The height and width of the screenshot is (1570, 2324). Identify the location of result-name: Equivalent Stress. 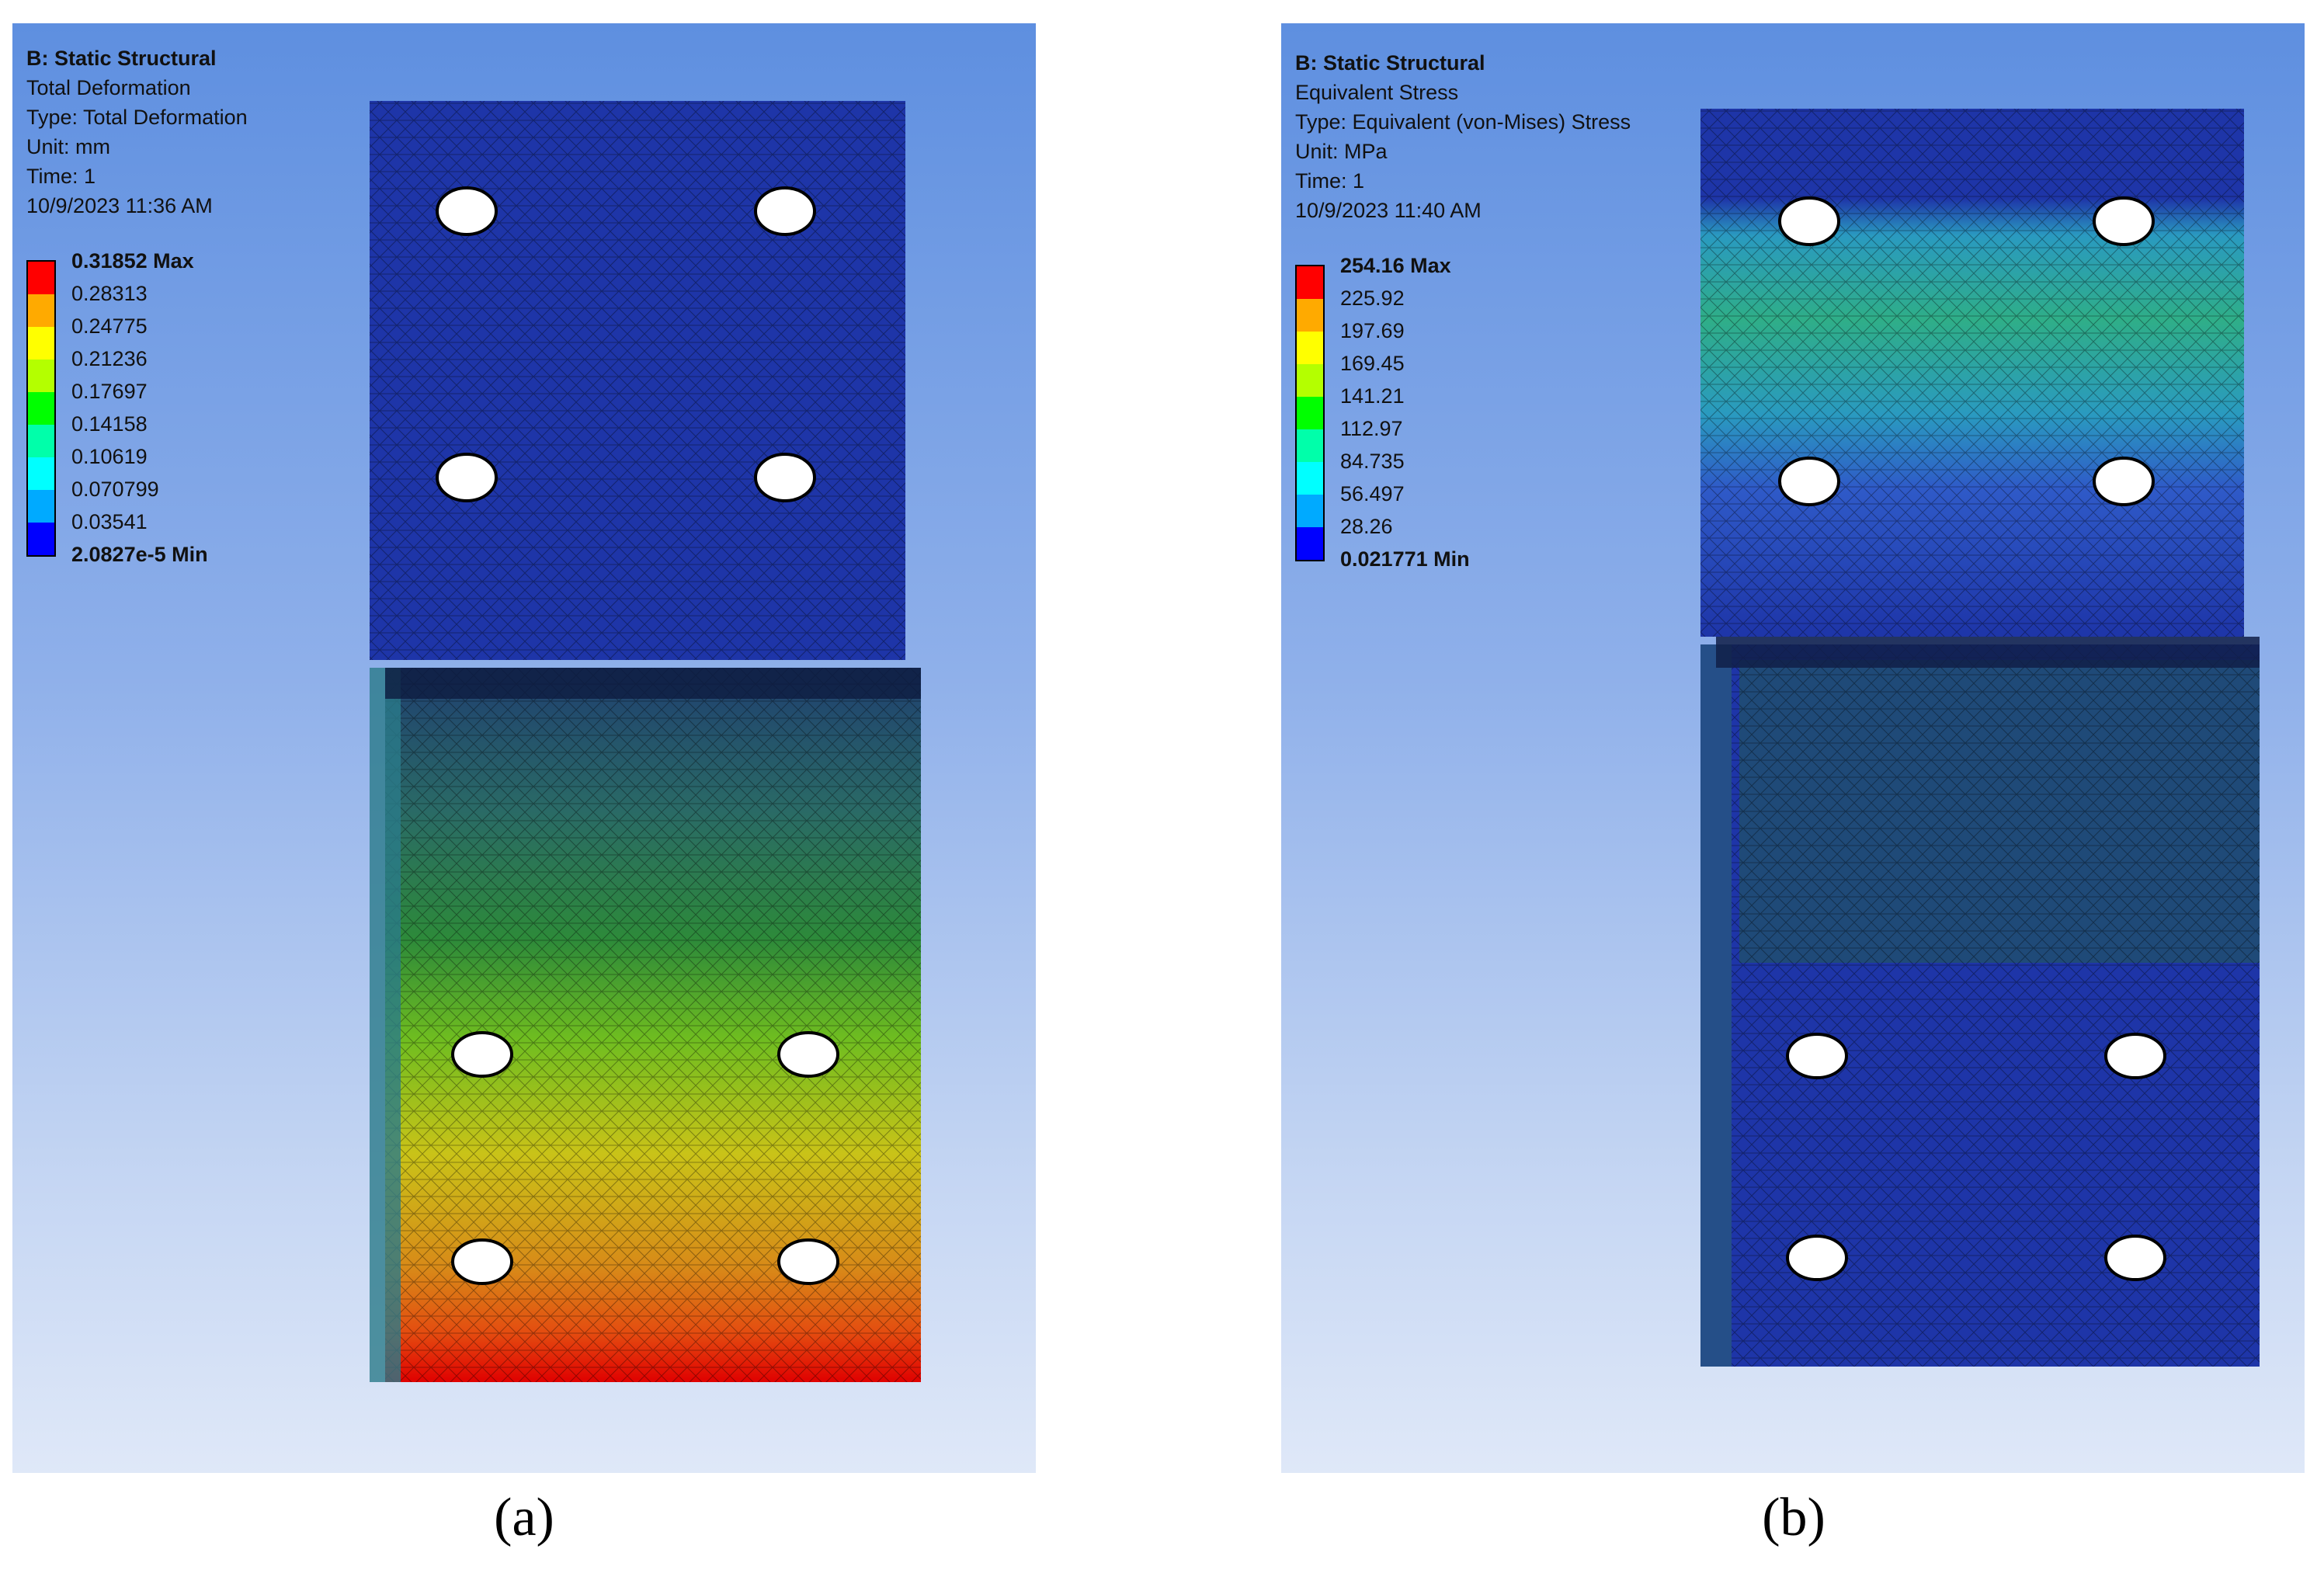
(1377, 92).